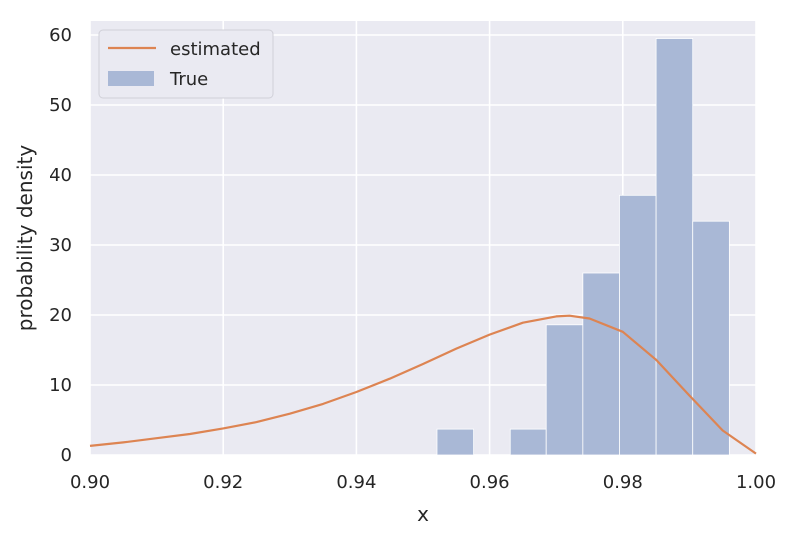 This screenshot has height=539, width=794. I want to click on legend-true-label: True, so click(188, 79).